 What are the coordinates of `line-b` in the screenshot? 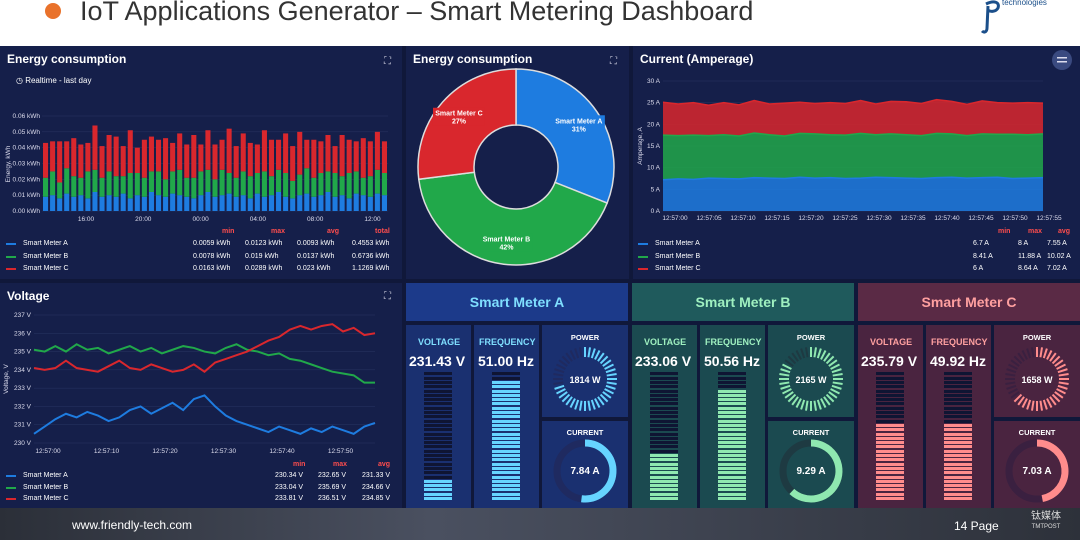 It's located at (853, 134).